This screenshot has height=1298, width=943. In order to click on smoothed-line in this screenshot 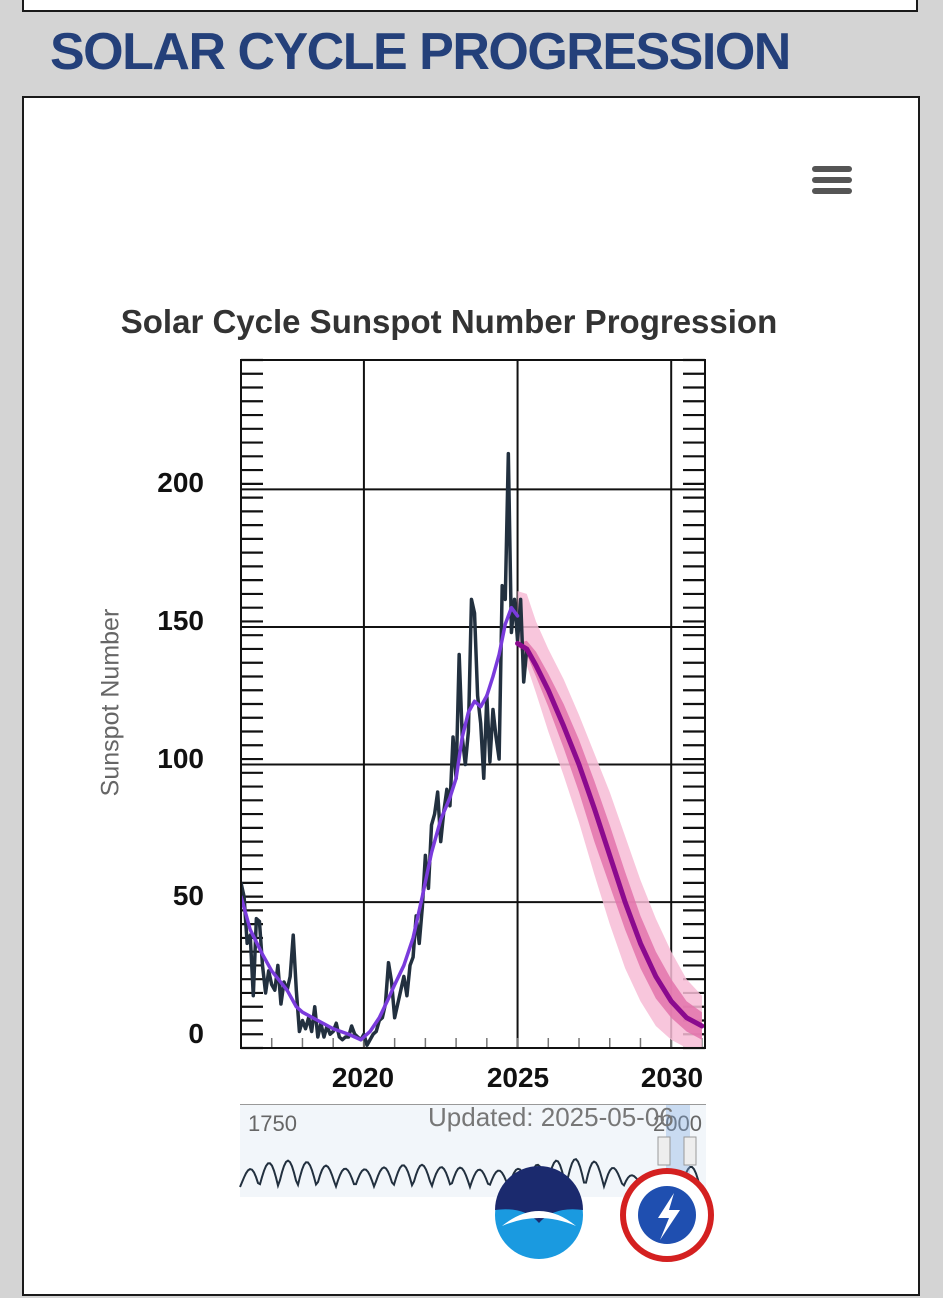, I will do `click(380, 823)`.